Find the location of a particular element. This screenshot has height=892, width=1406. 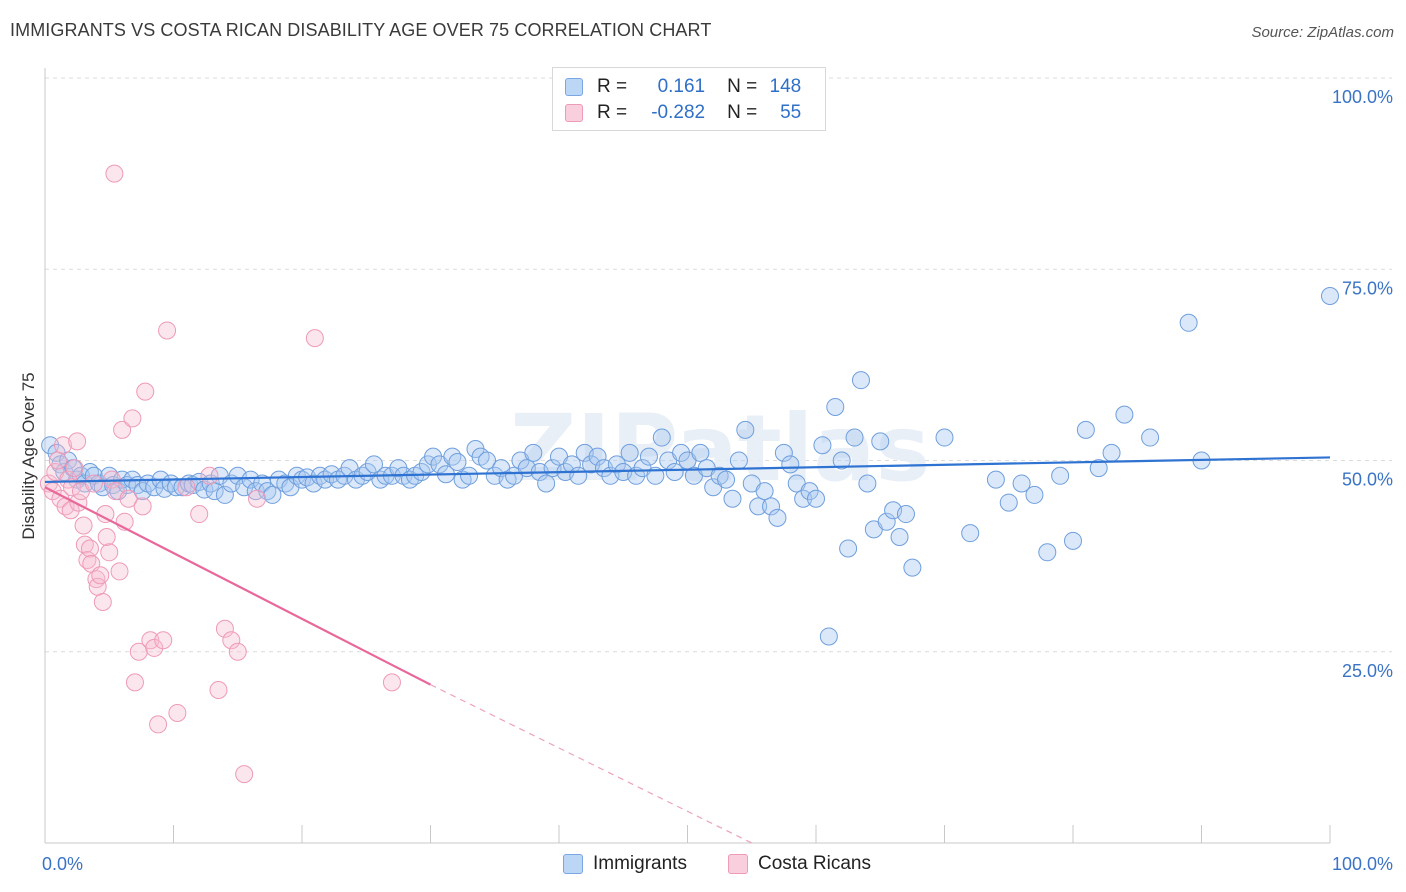

n-value: 55 is located at coordinates (791, 112).